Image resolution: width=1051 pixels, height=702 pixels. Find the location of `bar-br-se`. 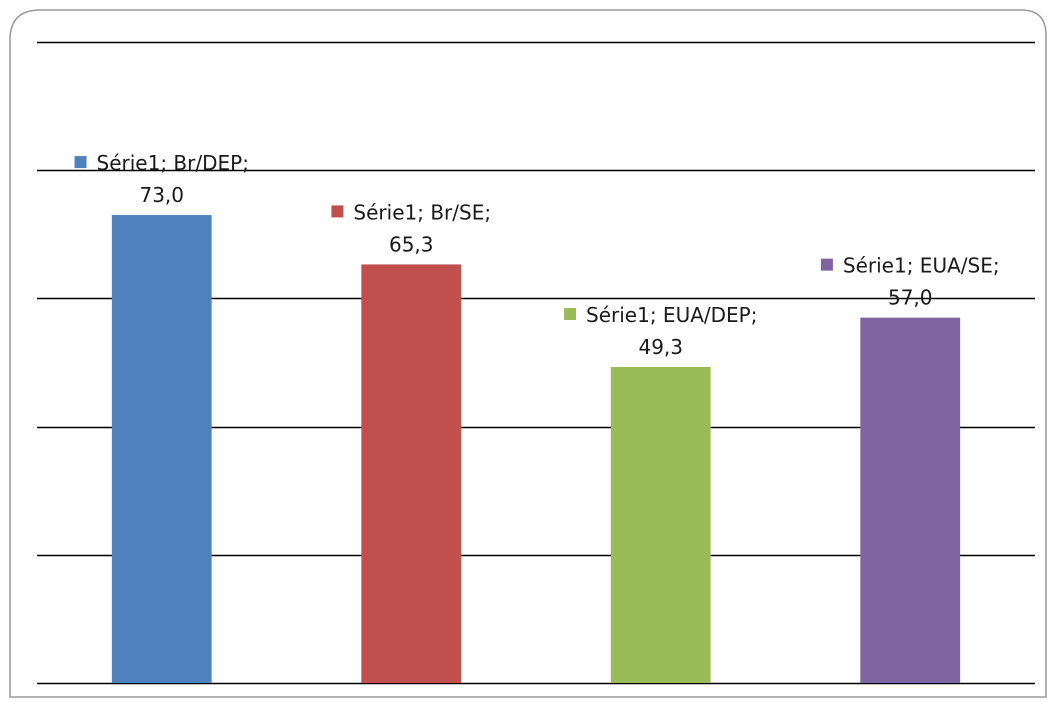

bar-br-se is located at coordinates (411, 473).